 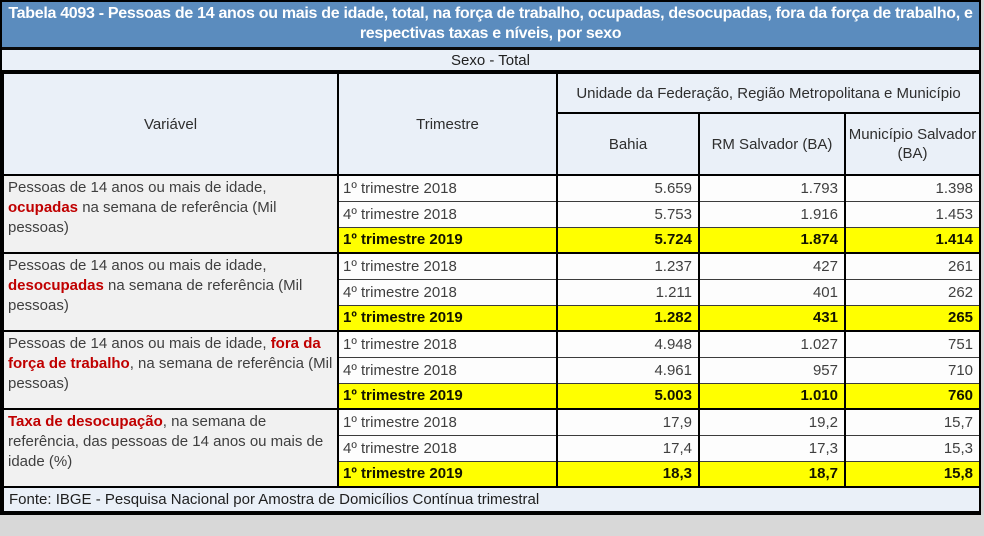 What do you see at coordinates (772, 422) in the screenshot?
I see `value-cell: 19,2` at bounding box center [772, 422].